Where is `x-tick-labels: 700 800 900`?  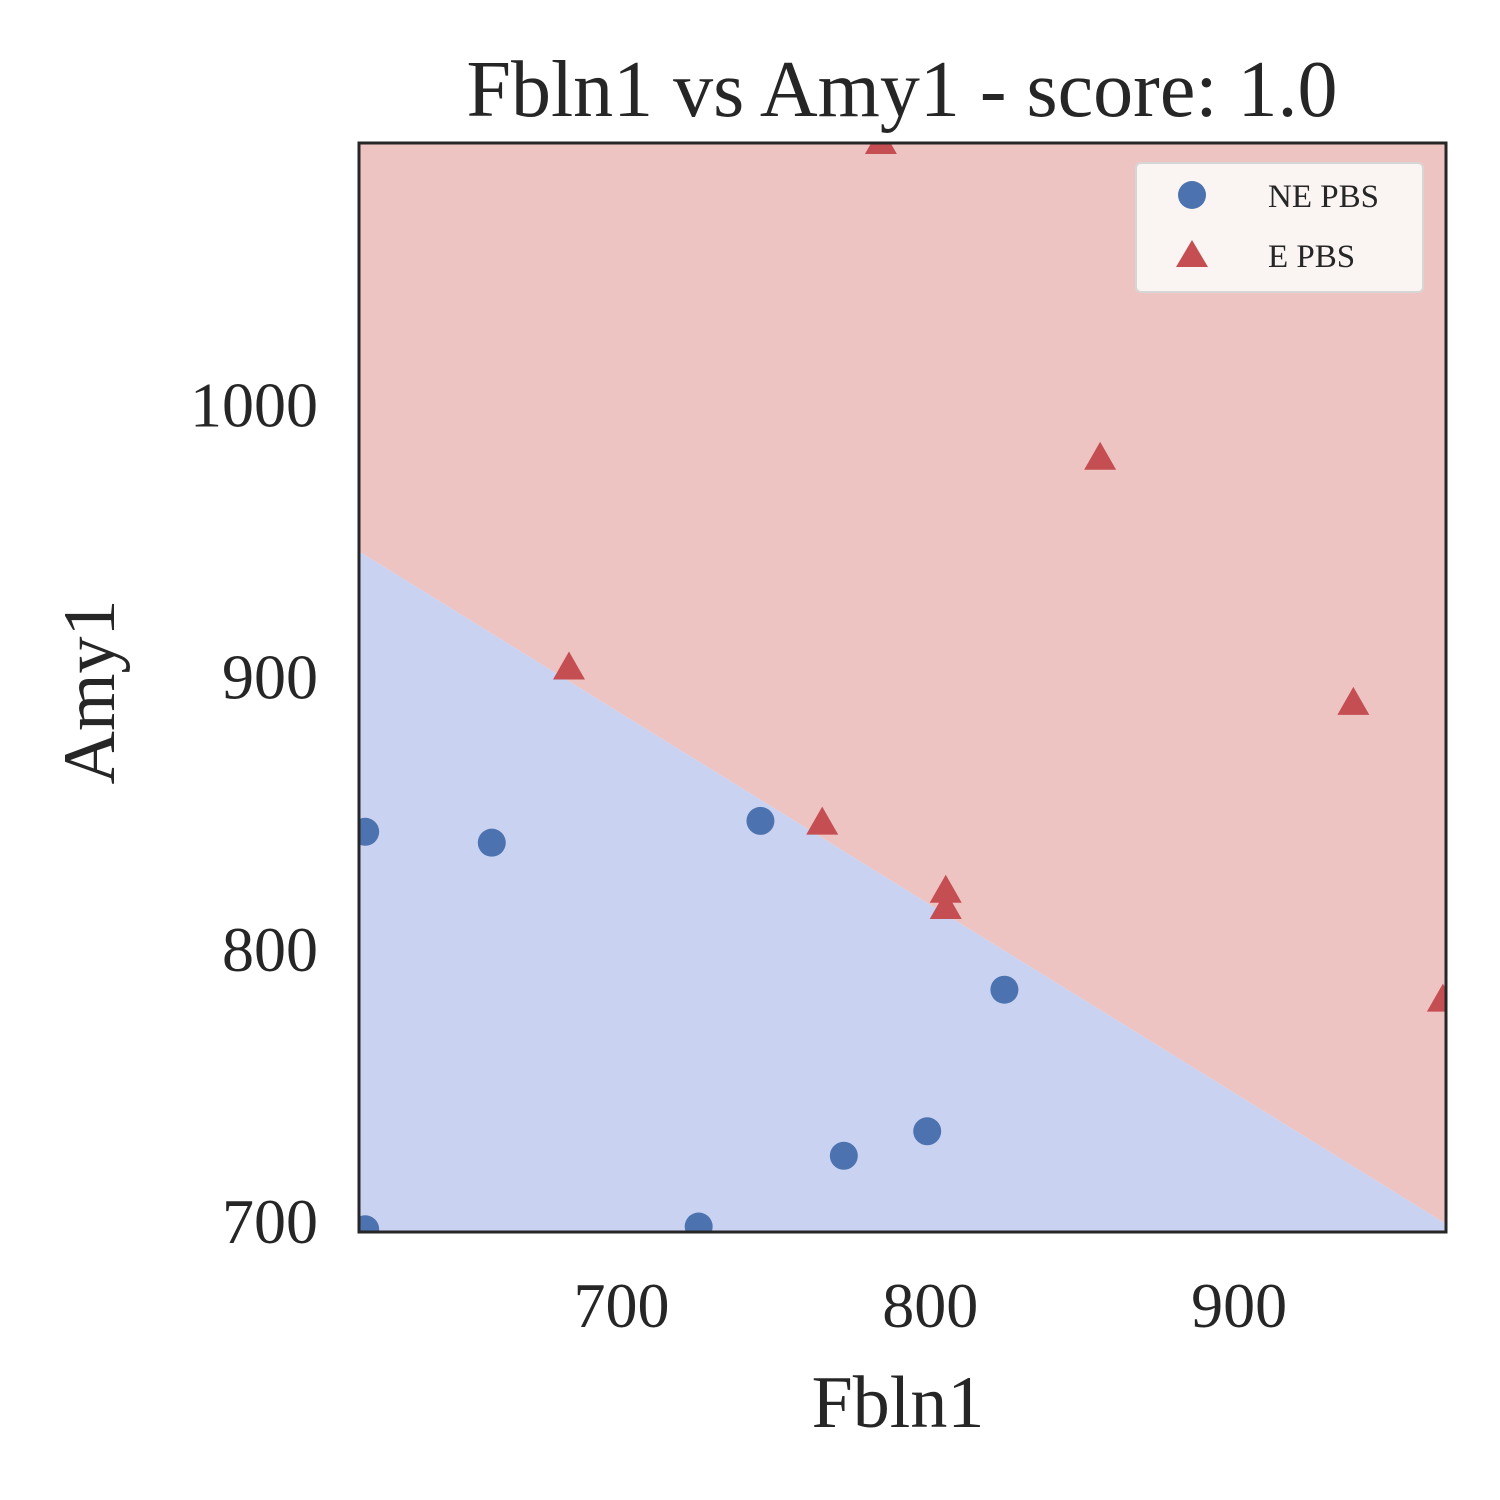
x-tick-labels: 700 800 900 is located at coordinates (930, 1305).